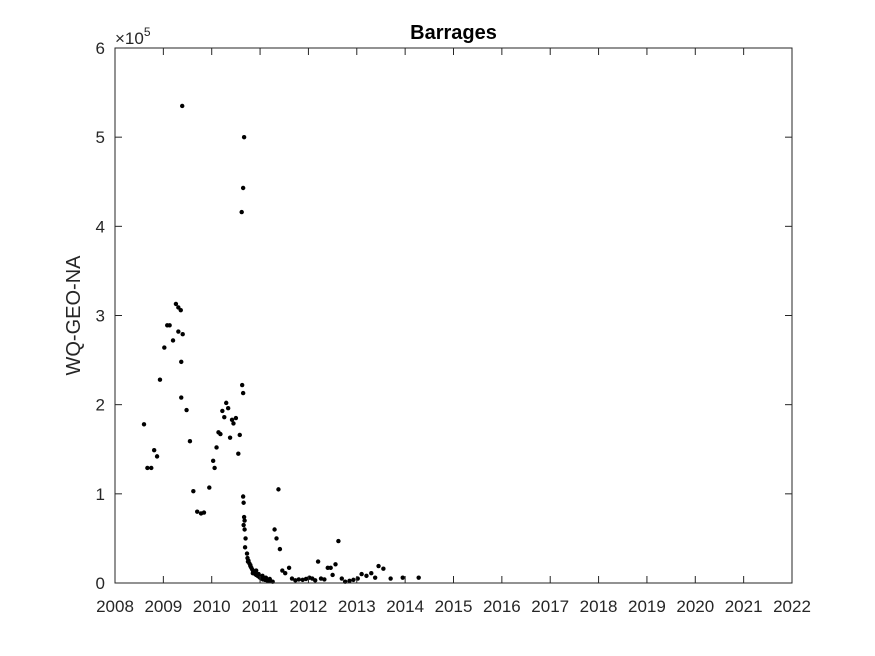  What do you see at coordinates (100, 494) in the screenshot?
I see `y-tick-label: 1` at bounding box center [100, 494].